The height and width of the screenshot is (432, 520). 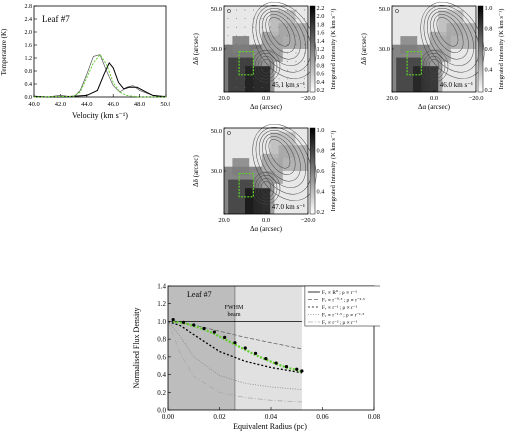 I want to click on flux-y-tick-label: 1.2, so click(x=161, y=304).